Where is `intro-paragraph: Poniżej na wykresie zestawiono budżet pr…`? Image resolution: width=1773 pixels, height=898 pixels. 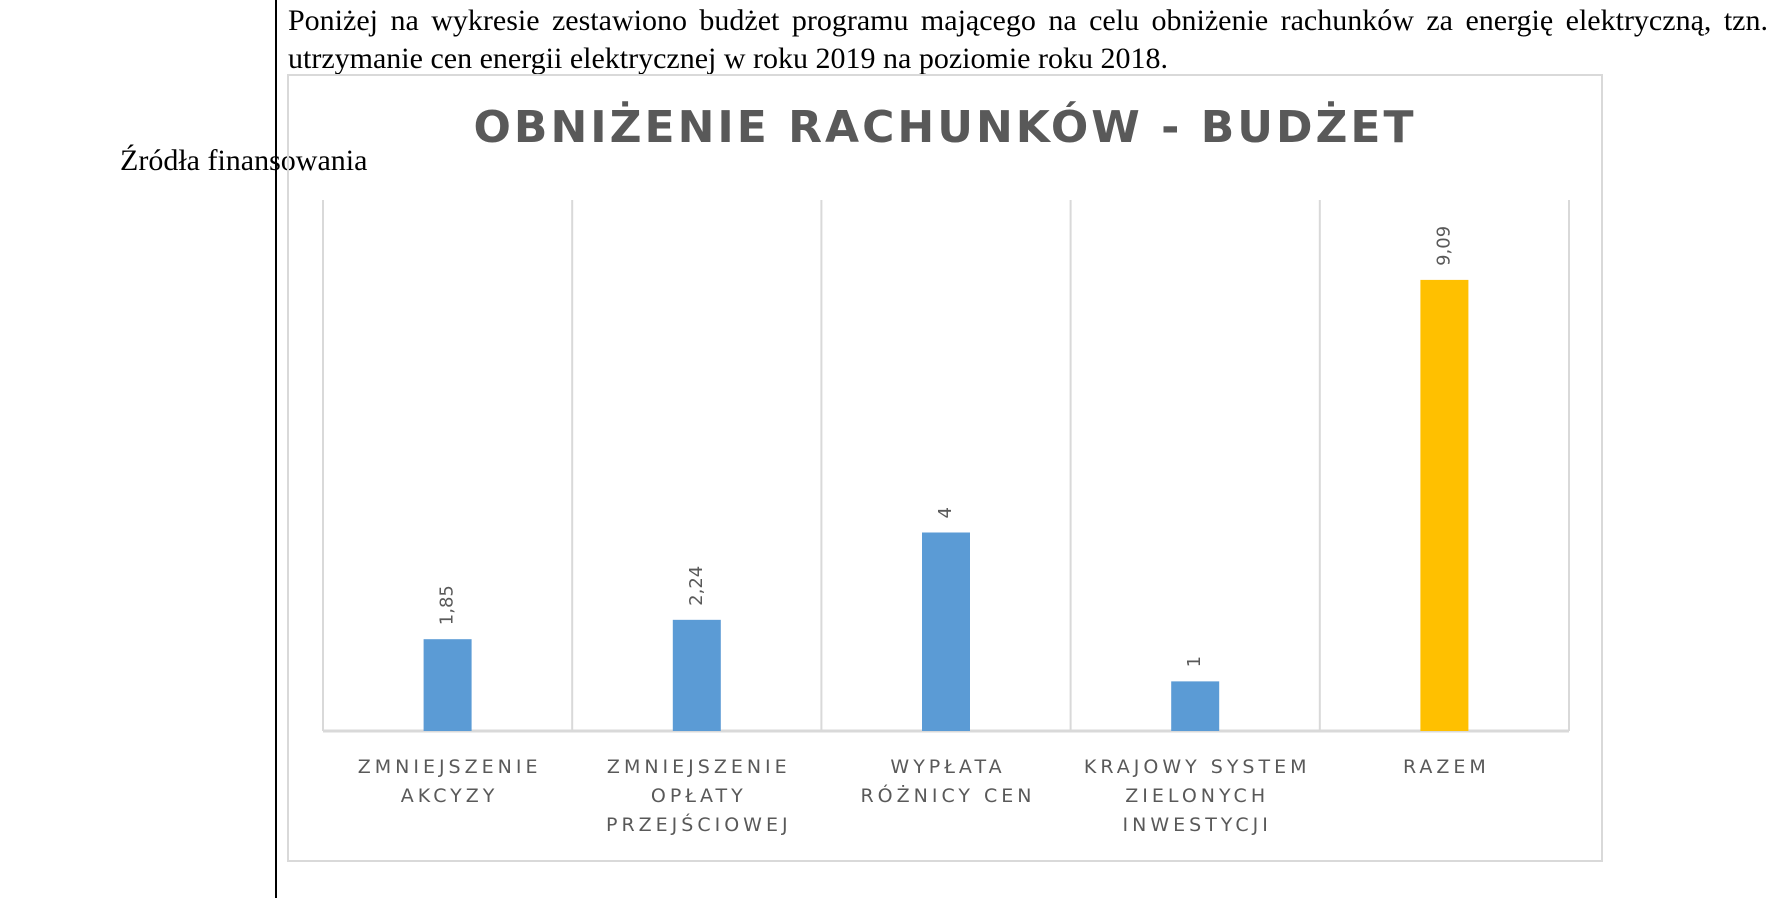
intro-paragraph: Poniżej na wykresie zestawiono budżet pr… is located at coordinates (1028, 39).